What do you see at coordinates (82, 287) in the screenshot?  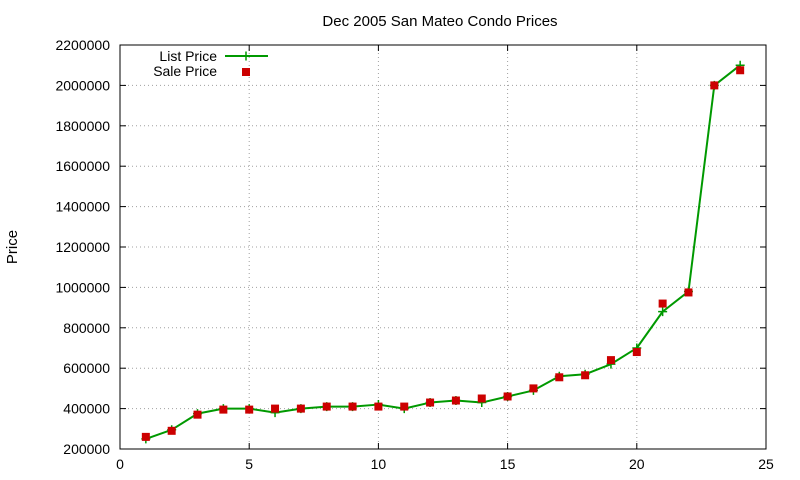 I see `y-tick-label: 1000000` at bounding box center [82, 287].